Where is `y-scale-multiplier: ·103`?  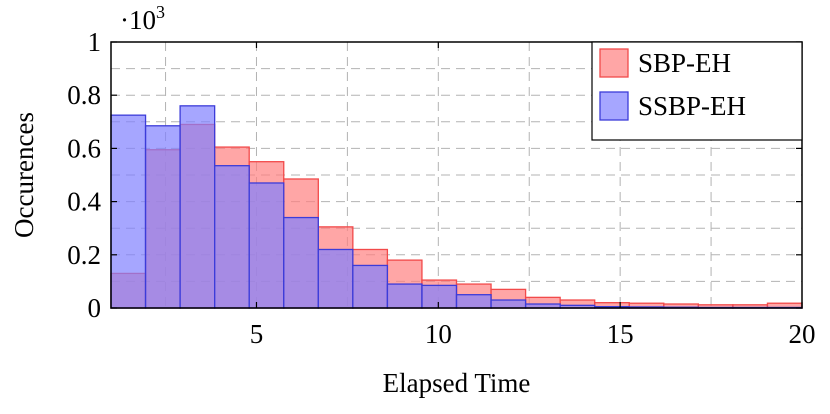 y-scale-multiplier: ·103 is located at coordinates (142, 18).